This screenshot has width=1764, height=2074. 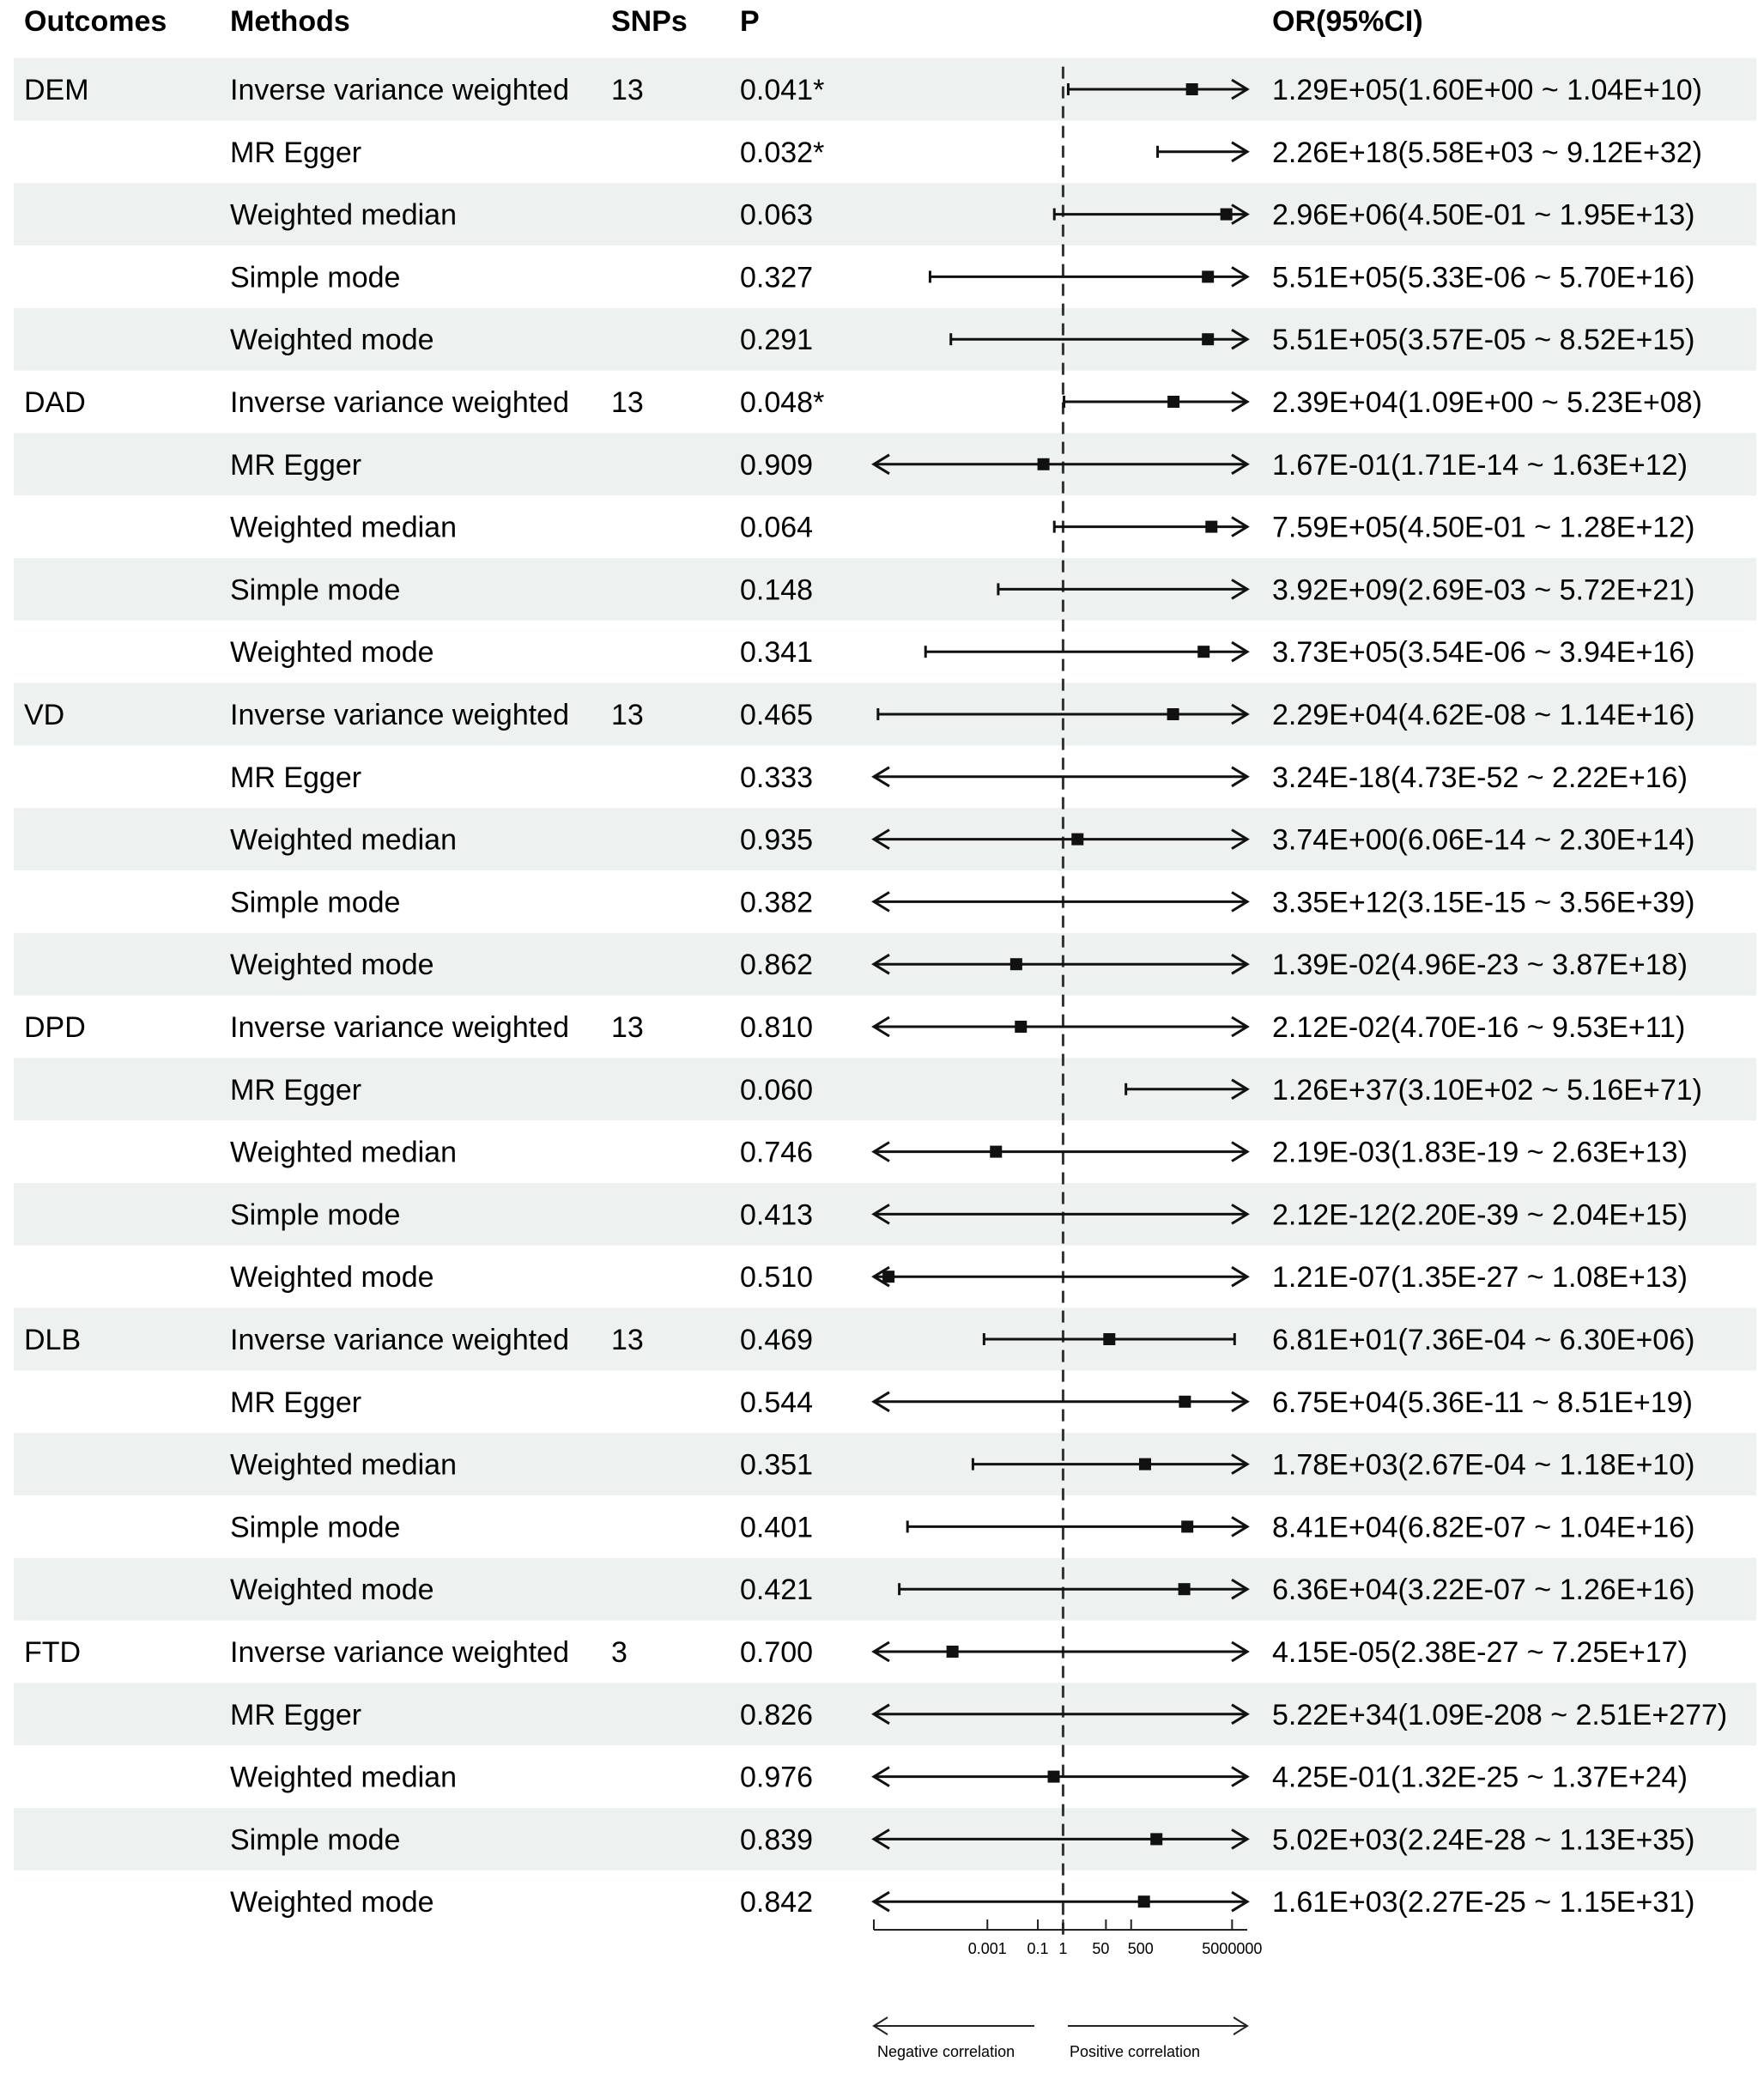 What do you see at coordinates (1483, 589) in the screenshot?
I see `or-ci-label: 3.92E+09(2.69E-03 ~ 5.72E+21)` at bounding box center [1483, 589].